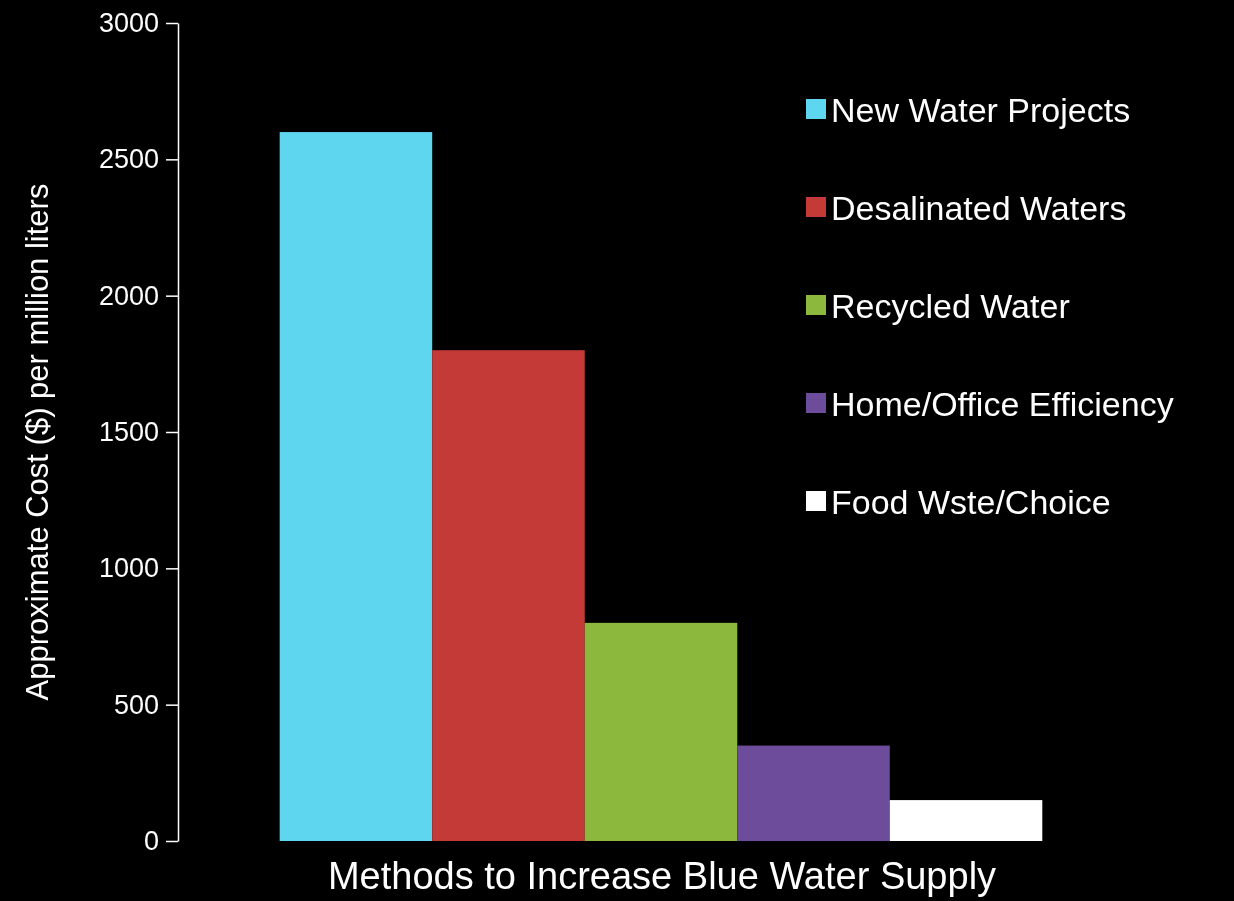 This screenshot has height=901, width=1234. Describe the element at coordinates (981, 110) in the screenshot. I see `legend-label: New Water Projects` at that location.